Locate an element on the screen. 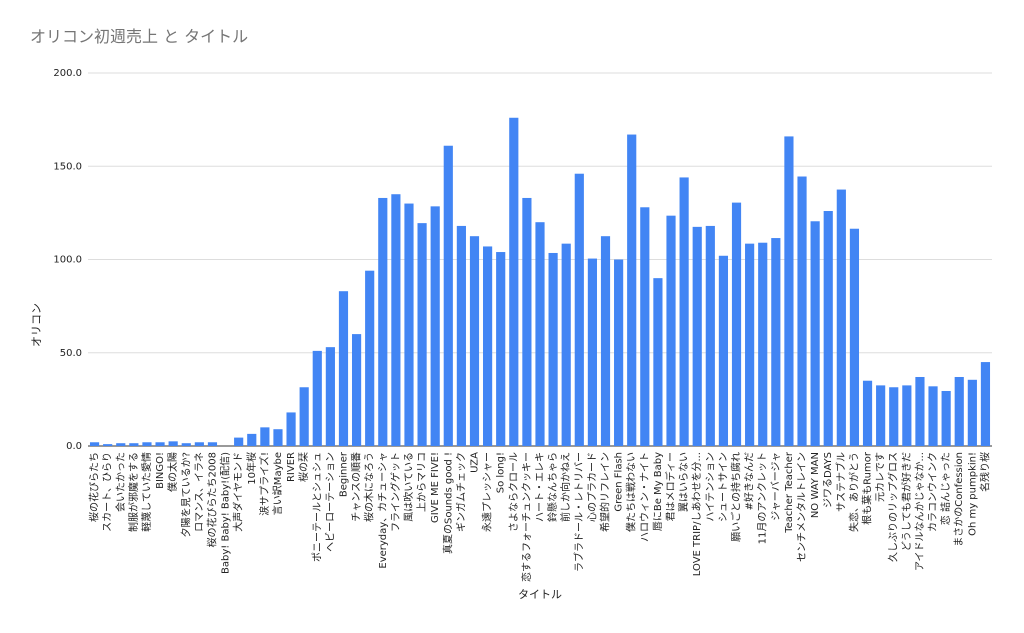 The width and height of the screenshot is (1024, 633). x-tick-label: 元カレです is located at coordinates (881, 477).